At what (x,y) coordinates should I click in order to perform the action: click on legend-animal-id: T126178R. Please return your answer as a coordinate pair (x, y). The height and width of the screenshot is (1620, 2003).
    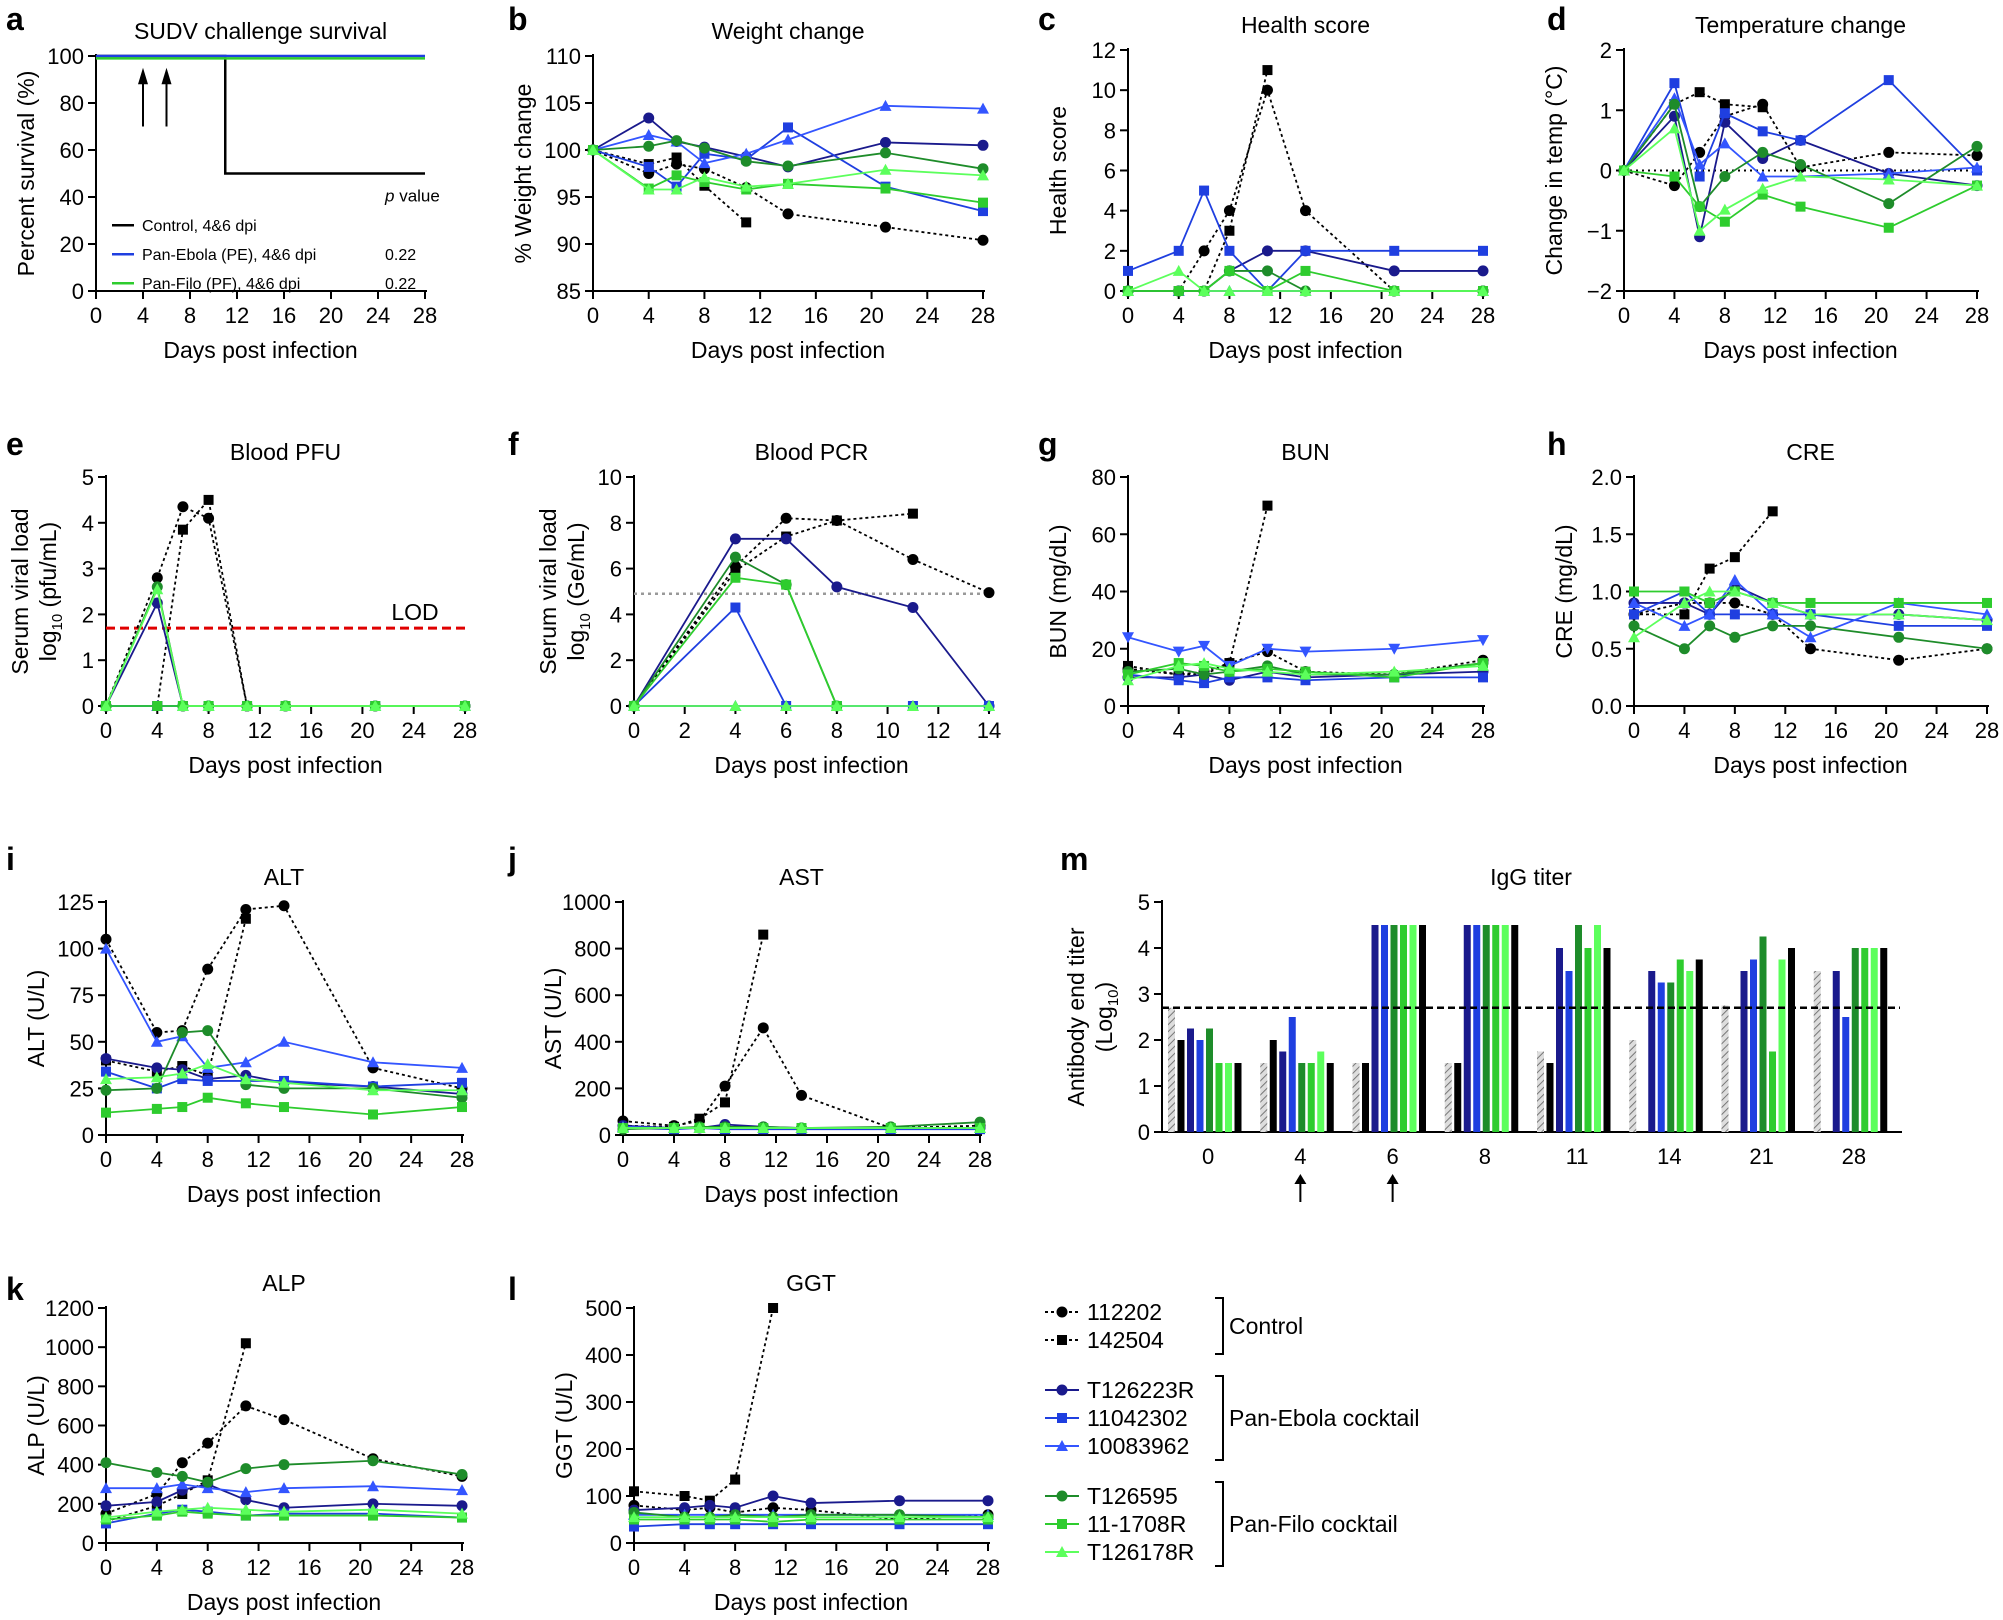
    Looking at the image, I should click on (1140, 1552).